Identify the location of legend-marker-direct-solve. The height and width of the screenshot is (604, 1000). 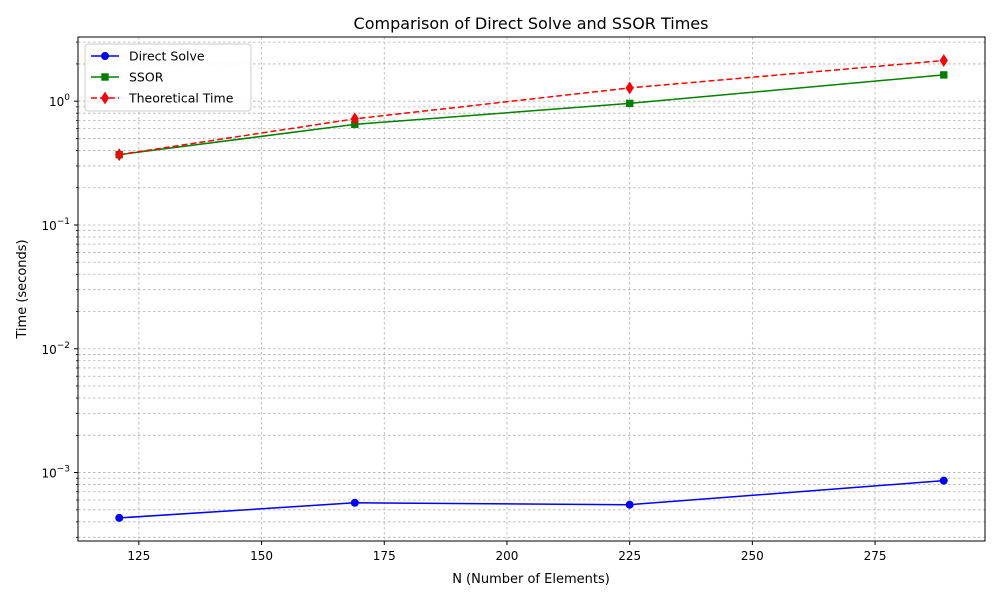
(105, 56).